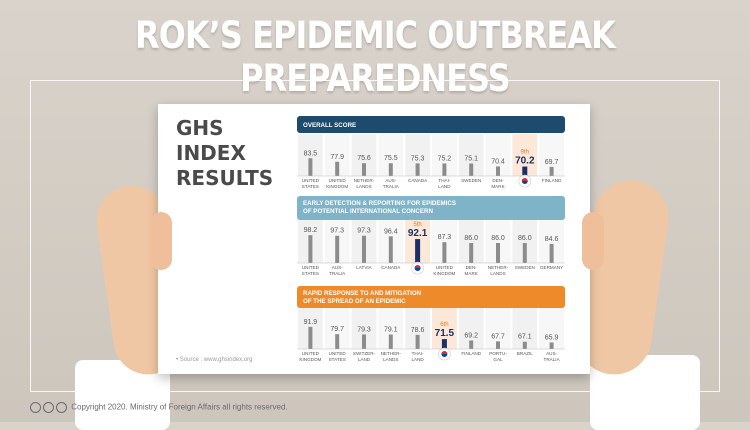 Image resolution: width=750 pixels, height=430 pixels. Describe the element at coordinates (200, 128) in the screenshot. I see `ghs-heading-line: GHS` at that location.